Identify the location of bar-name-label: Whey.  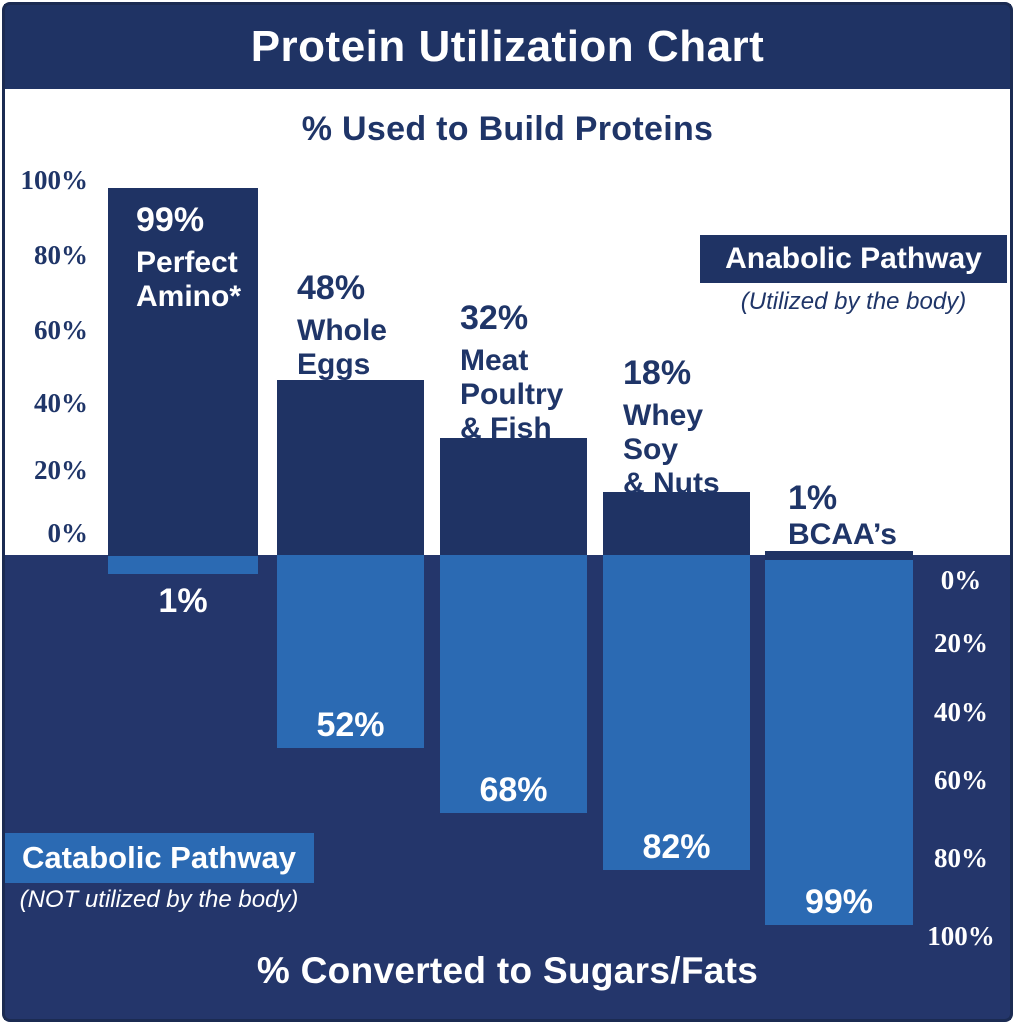
(663, 415).